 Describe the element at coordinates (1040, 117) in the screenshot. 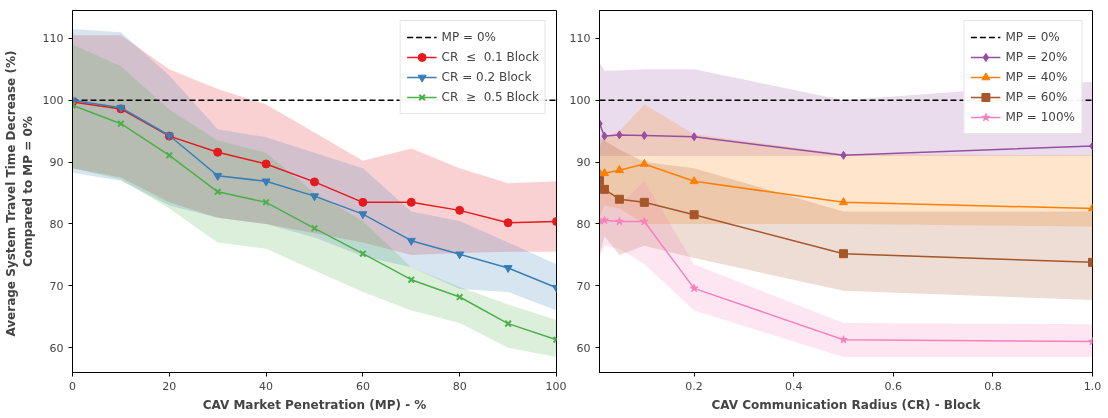

I see `legend-label: MP = 100%` at that location.